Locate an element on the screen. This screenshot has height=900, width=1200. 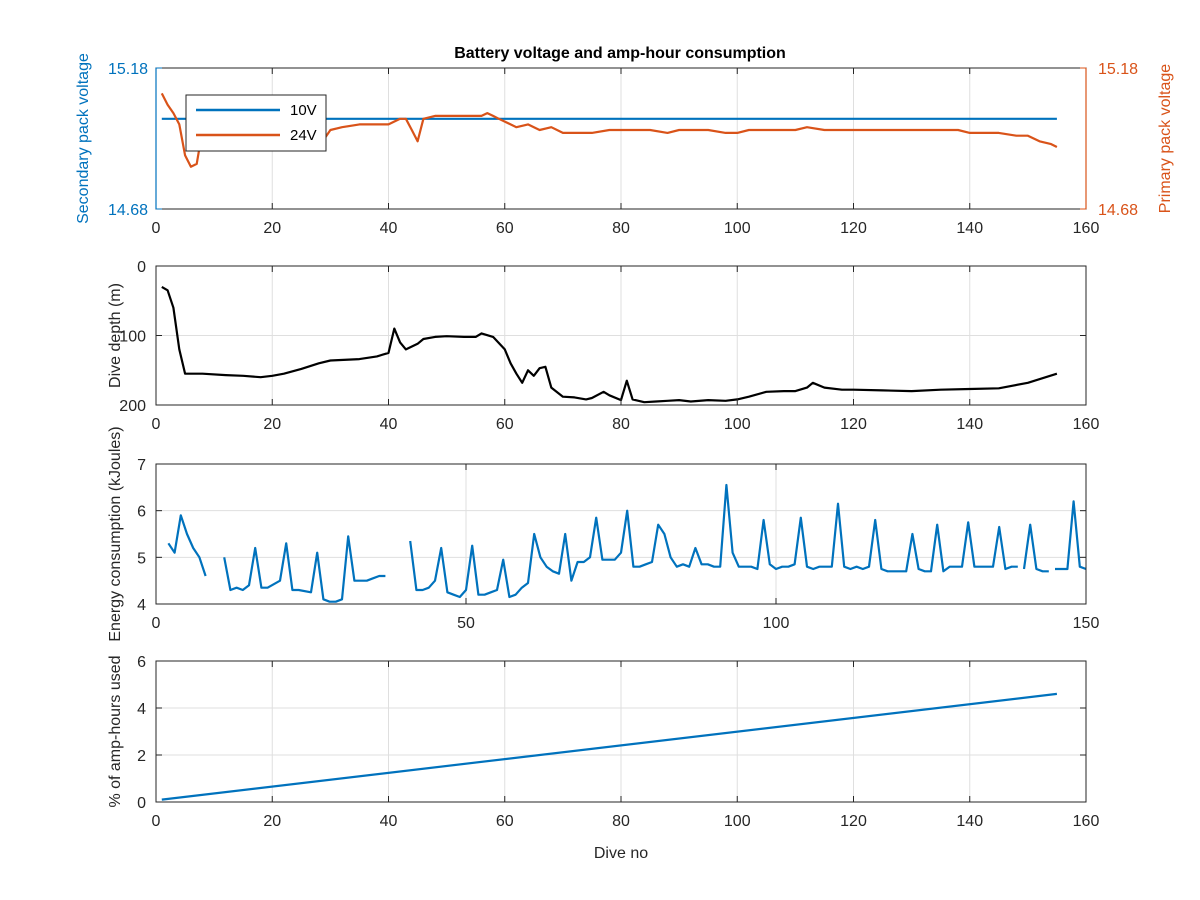
x-tick-label: 50 is located at coordinates (466, 623).